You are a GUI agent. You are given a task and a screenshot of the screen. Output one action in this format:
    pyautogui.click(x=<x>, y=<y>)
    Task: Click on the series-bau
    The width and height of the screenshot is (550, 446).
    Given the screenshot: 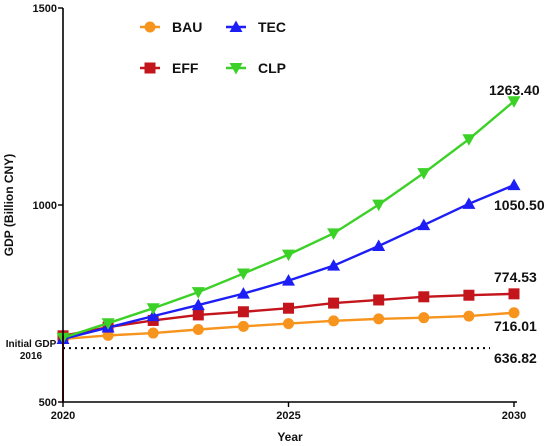 What is the action you would take?
    pyautogui.click(x=288, y=326)
    